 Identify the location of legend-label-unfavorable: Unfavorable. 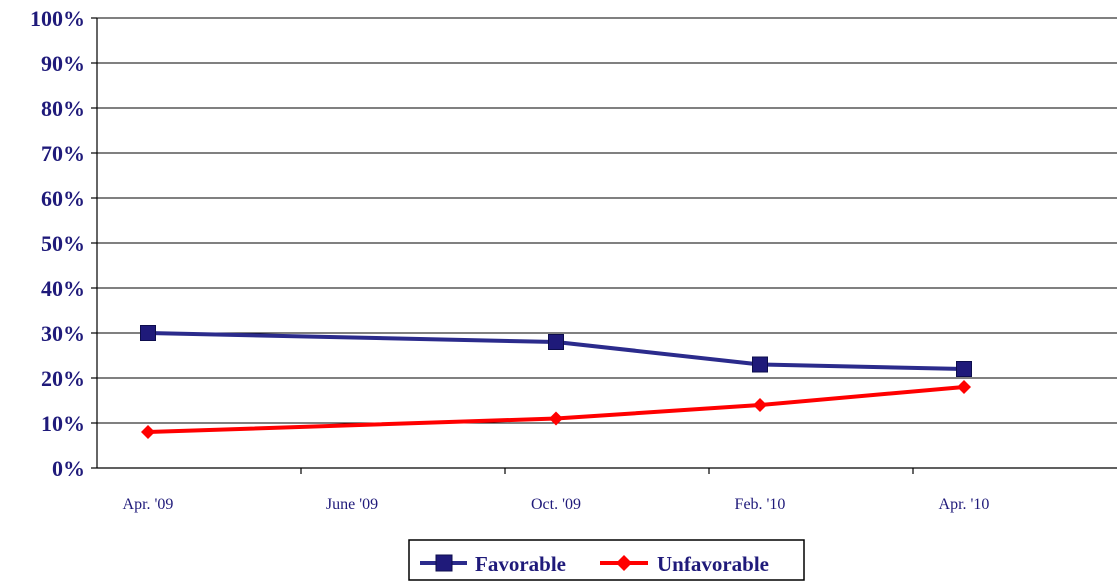
(713, 564).